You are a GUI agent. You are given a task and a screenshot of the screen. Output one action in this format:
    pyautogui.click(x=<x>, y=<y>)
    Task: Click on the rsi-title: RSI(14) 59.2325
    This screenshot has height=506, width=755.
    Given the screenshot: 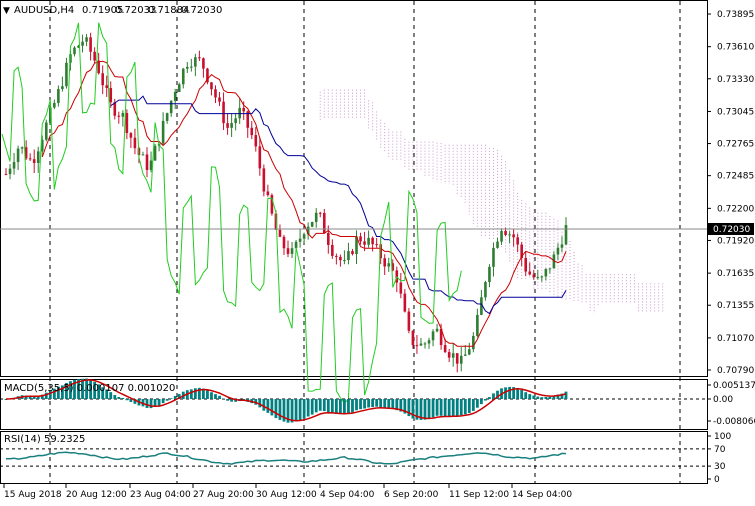 What is the action you would take?
    pyautogui.click(x=44, y=439)
    